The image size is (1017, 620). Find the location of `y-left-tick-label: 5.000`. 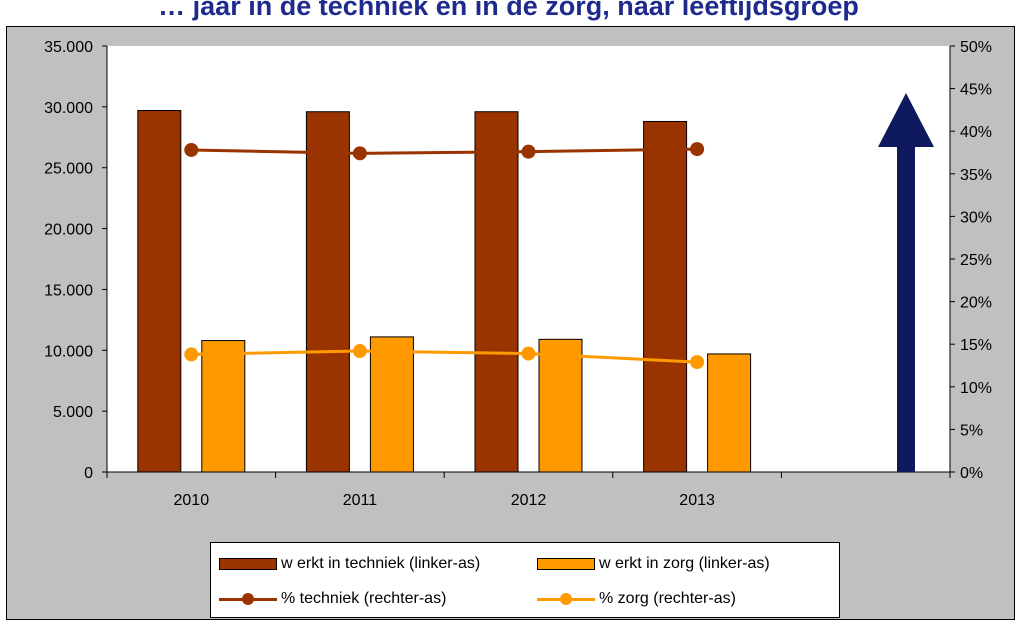

y-left-tick-label: 5.000 is located at coordinates (73, 412).